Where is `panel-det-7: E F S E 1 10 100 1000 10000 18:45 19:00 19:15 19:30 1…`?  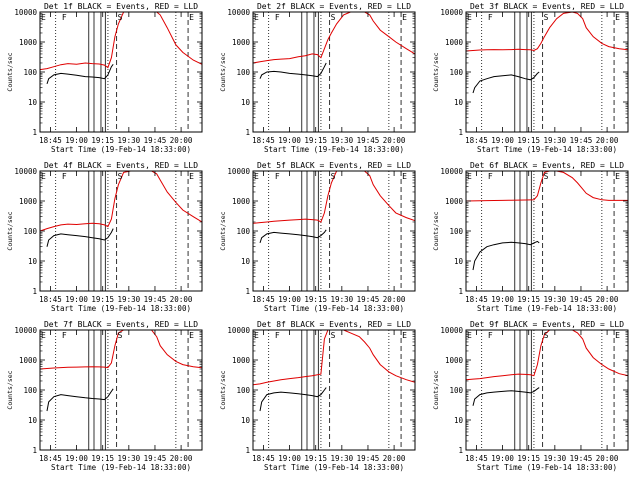 panel-det-7: E F S E 1 10 100 1000 10000 18:45 19:00 19:15 19:30 1… is located at coordinates (104, 396).